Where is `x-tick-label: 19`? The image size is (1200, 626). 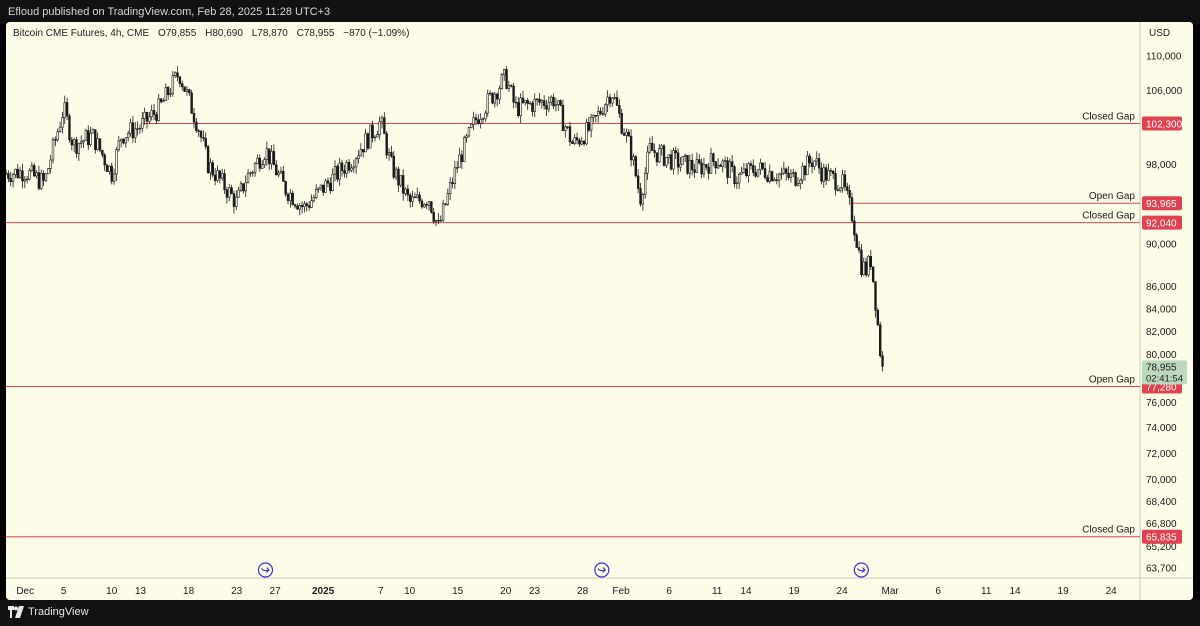 x-tick-label: 19 is located at coordinates (1064, 591).